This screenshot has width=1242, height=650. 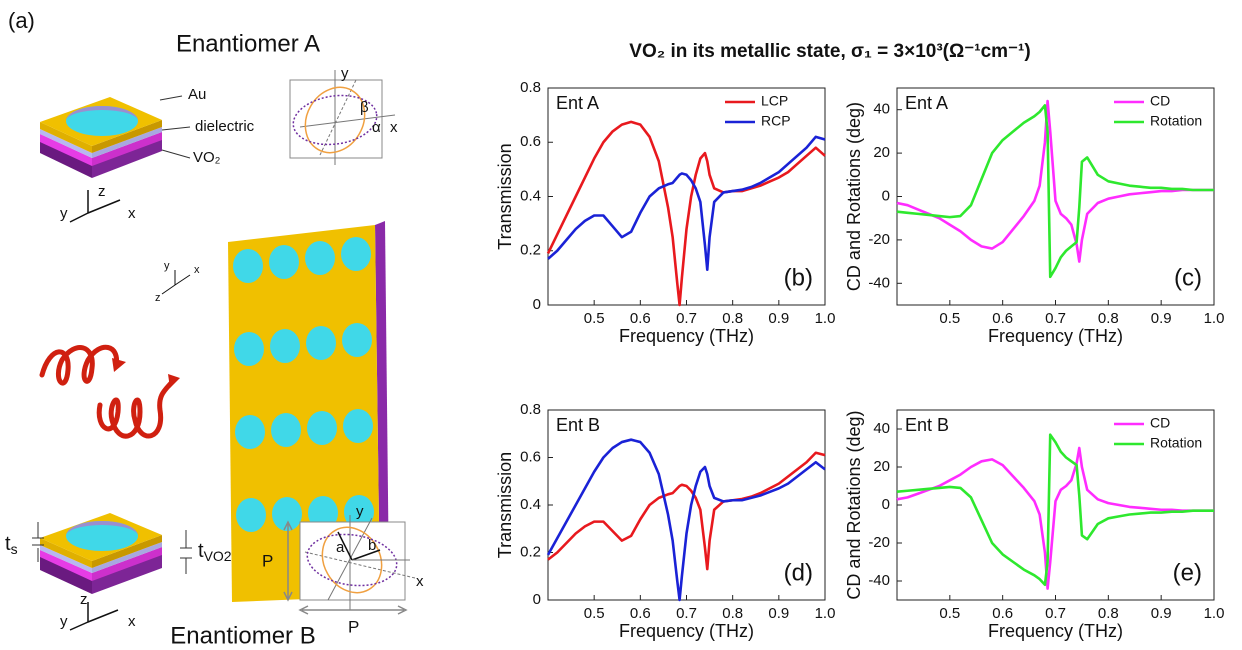 I want to click on legend-label: LCP, so click(x=774, y=101).